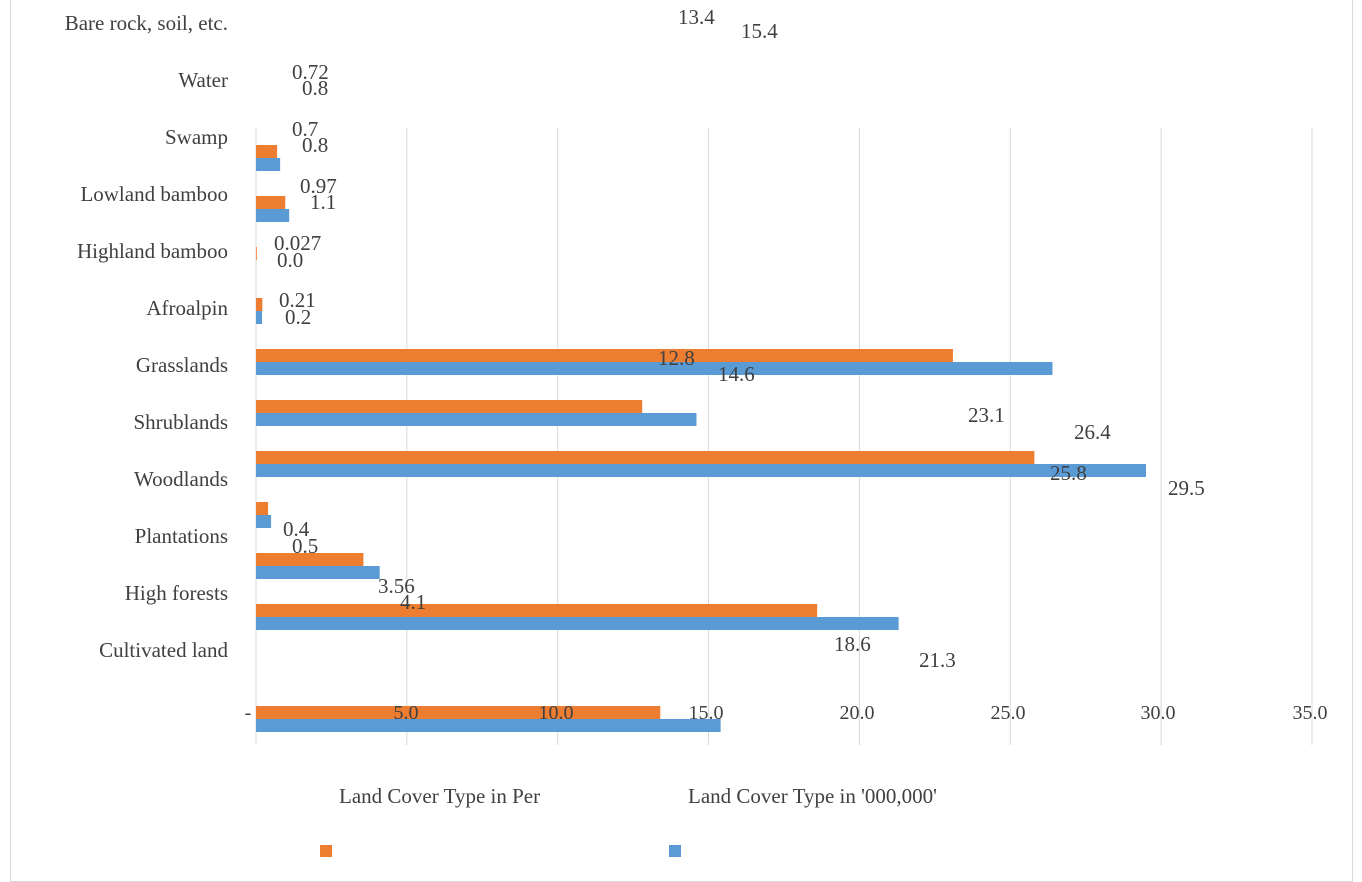 Image resolution: width=1362 pixels, height=882 pixels. What do you see at coordinates (406, 713) in the screenshot?
I see `x-tick-label: 5.0` at bounding box center [406, 713].